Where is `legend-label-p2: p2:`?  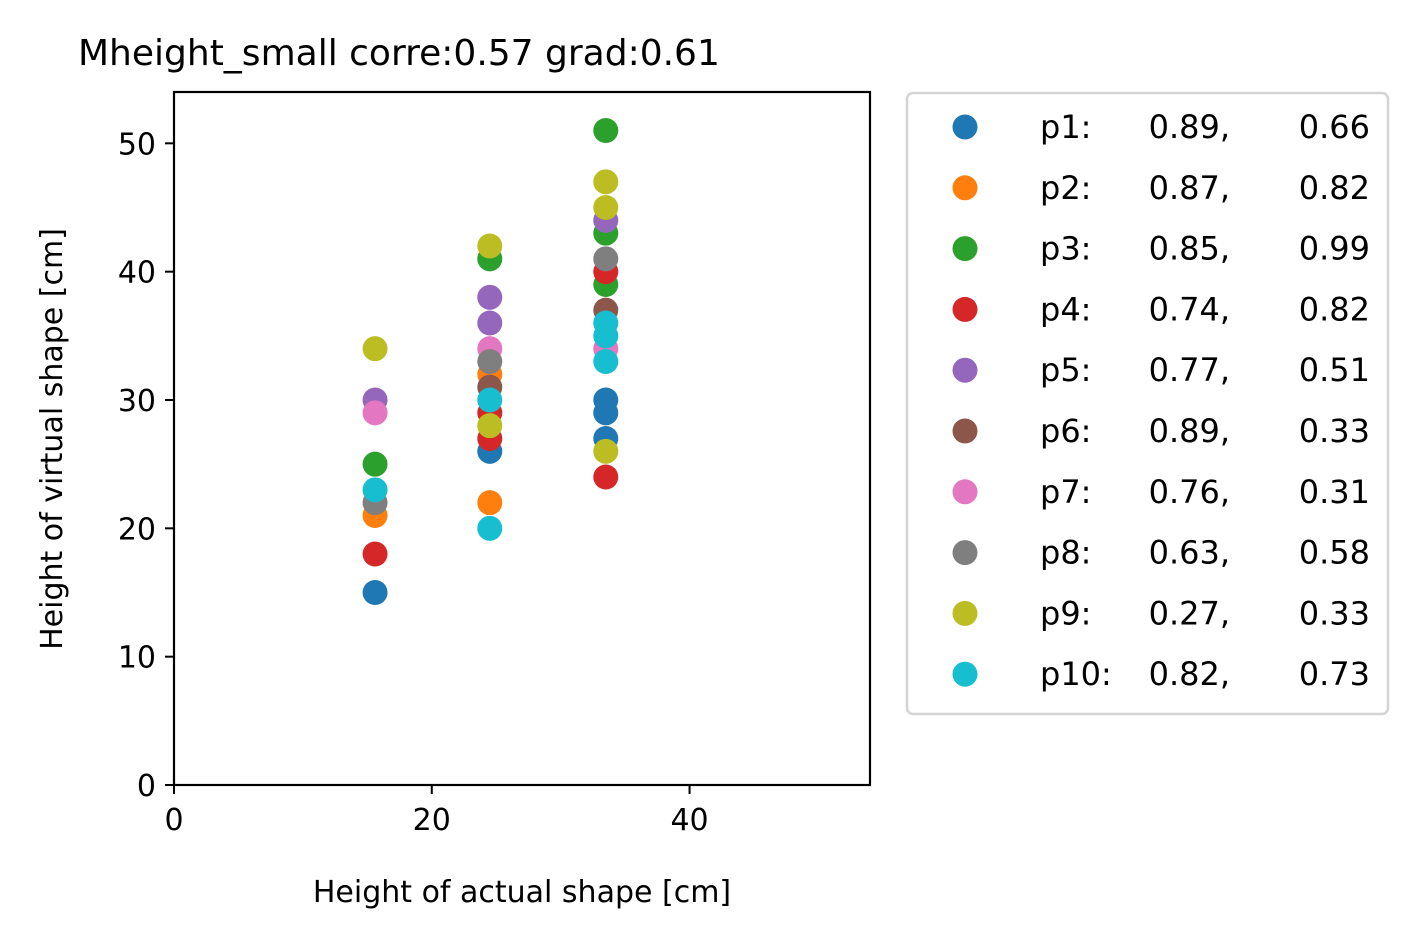 legend-label-p2: p2: is located at coordinates (1065, 188).